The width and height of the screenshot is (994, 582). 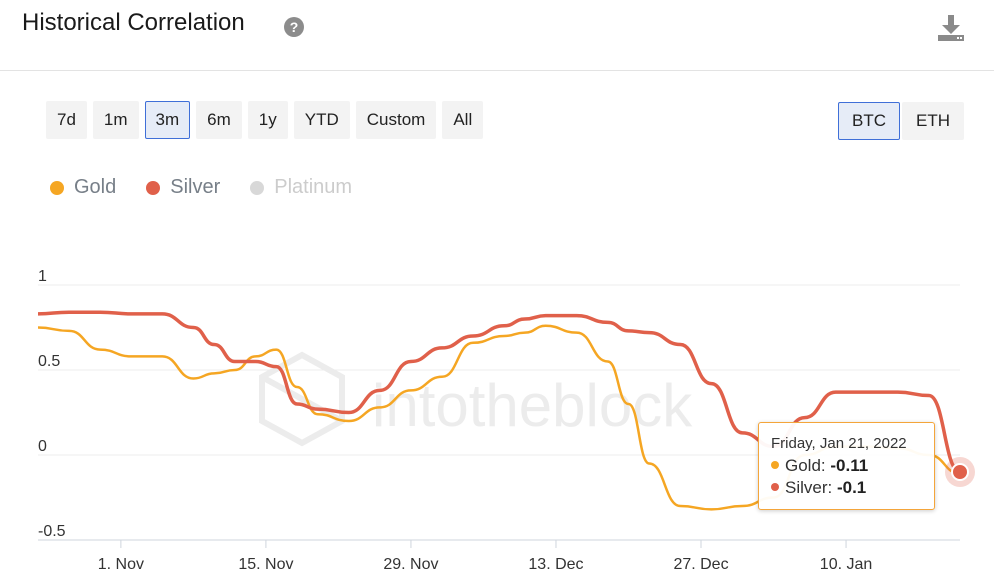 What do you see at coordinates (811, 487) in the screenshot?
I see `tooltip-label-silver: Silver:` at bounding box center [811, 487].